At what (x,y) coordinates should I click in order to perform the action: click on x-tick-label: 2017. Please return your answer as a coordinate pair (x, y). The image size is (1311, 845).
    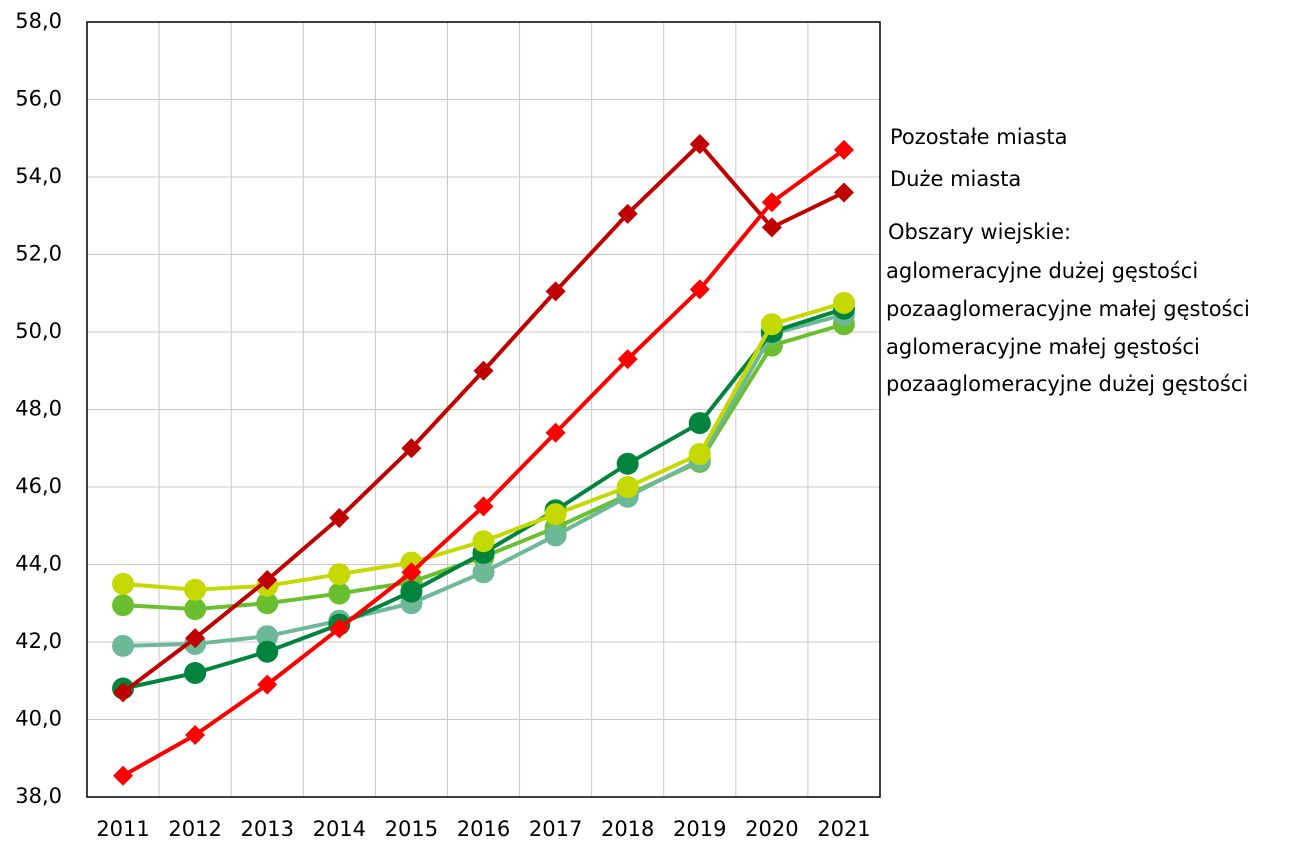
    Looking at the image, I should click on (555, 829).